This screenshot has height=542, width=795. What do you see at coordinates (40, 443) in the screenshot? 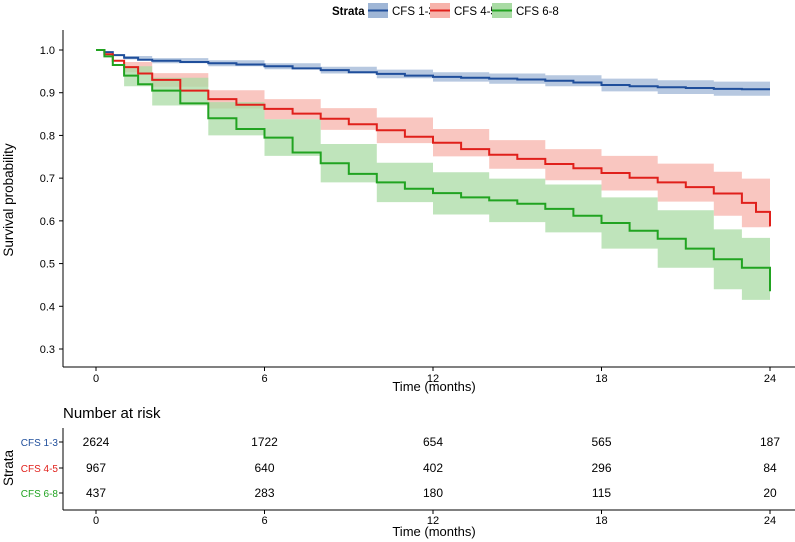
I see `risk-row-label: CFS 1-3` at bounding box center [40, 443].